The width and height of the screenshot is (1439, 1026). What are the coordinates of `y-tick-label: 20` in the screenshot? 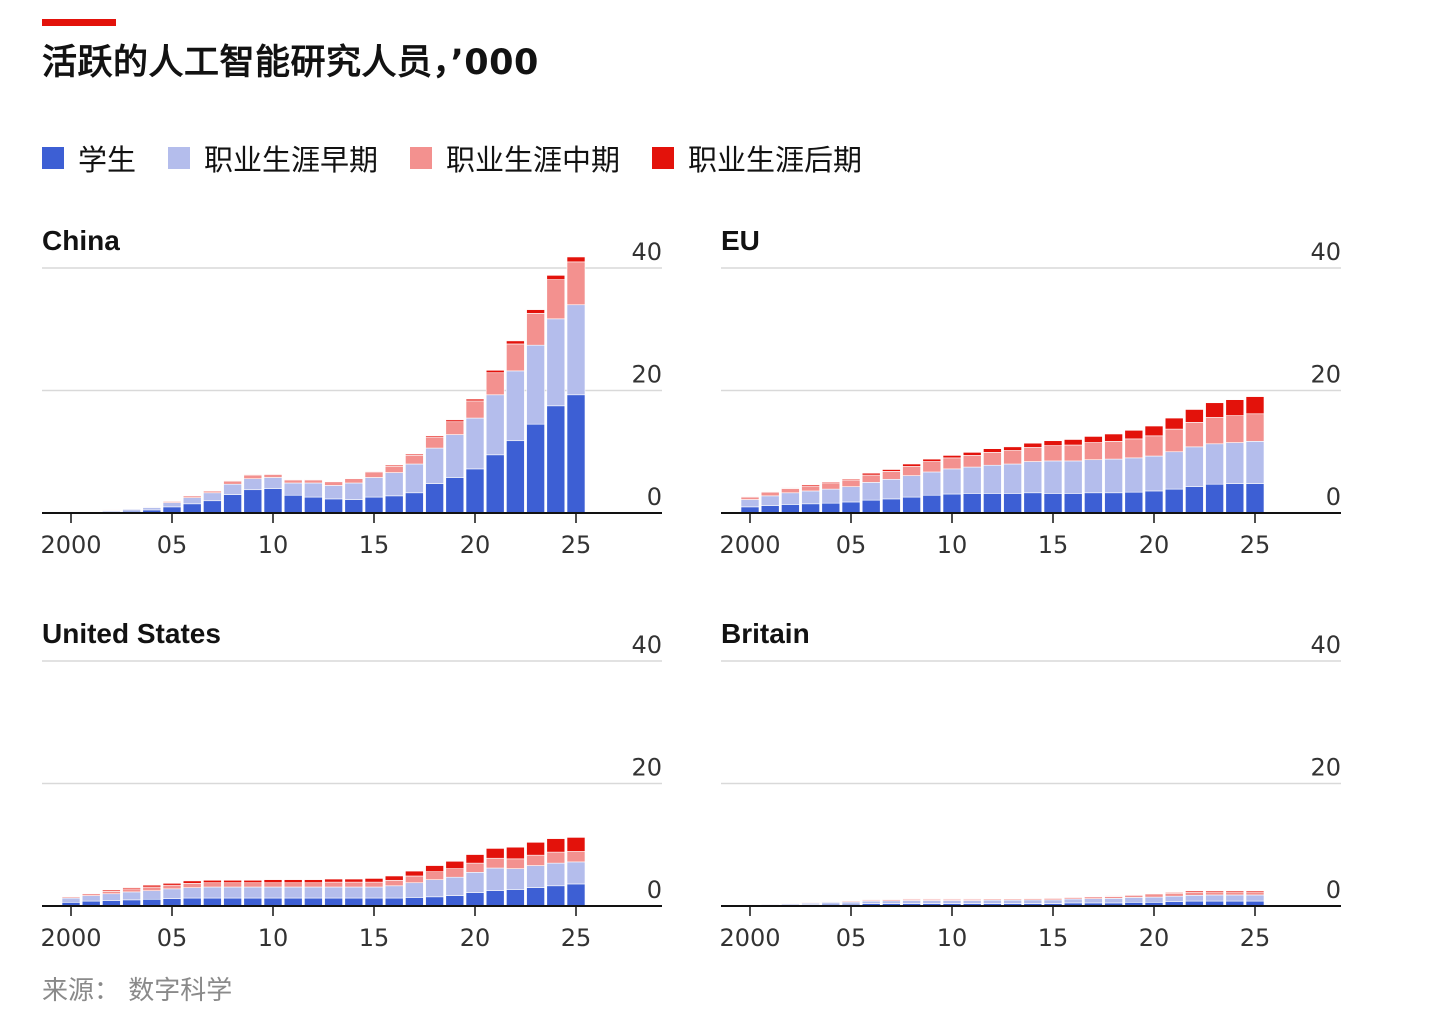 It's located at (1325, 375).